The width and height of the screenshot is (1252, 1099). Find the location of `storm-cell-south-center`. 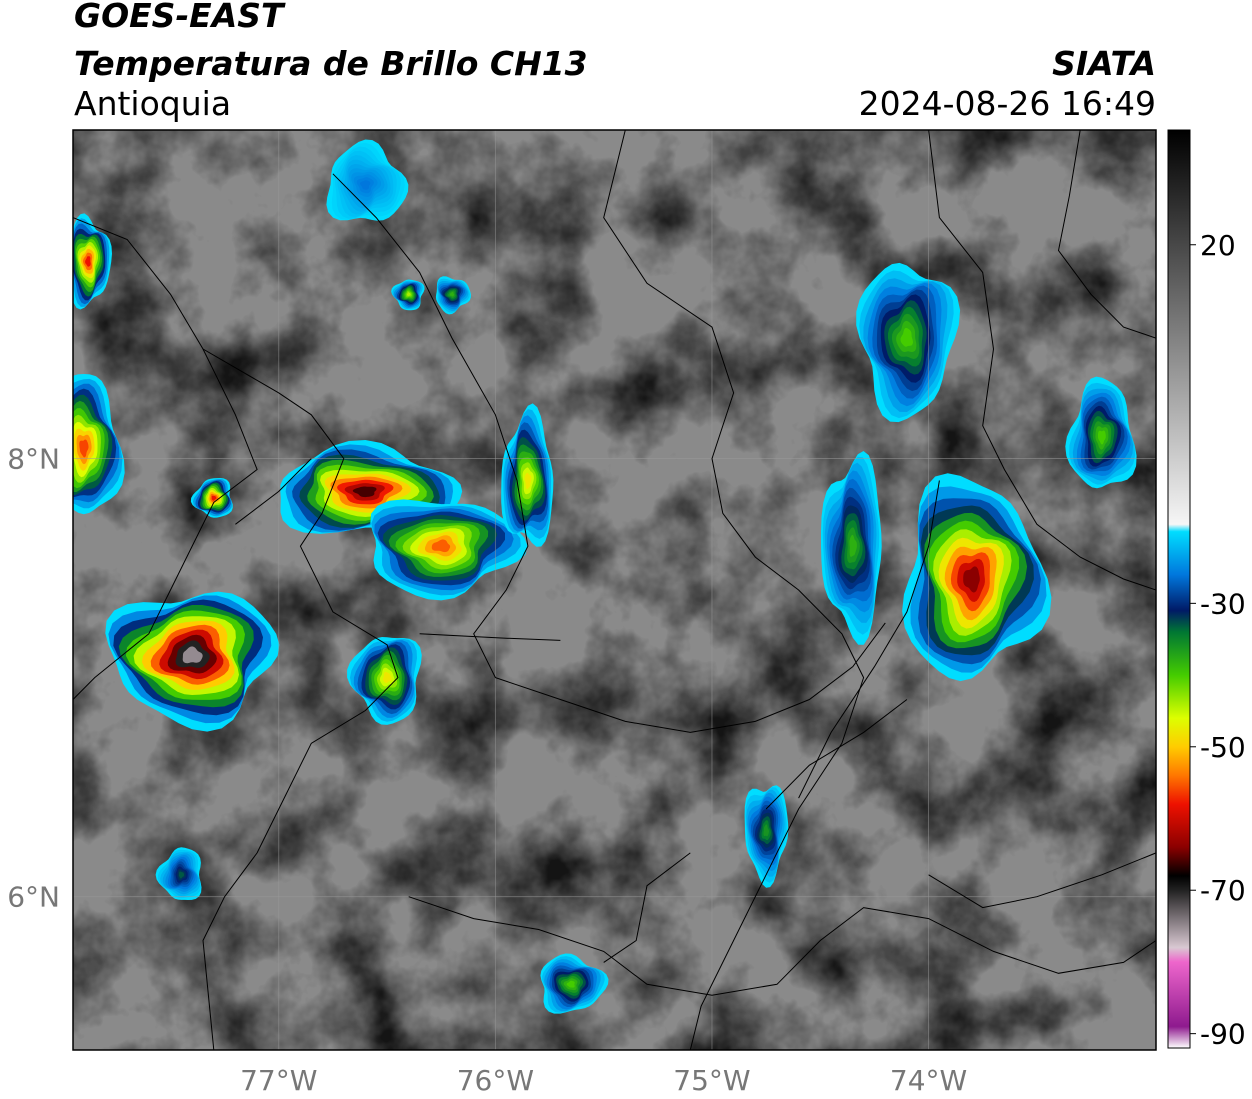

storm-cell-south-center is located at coordinates (574, 983).